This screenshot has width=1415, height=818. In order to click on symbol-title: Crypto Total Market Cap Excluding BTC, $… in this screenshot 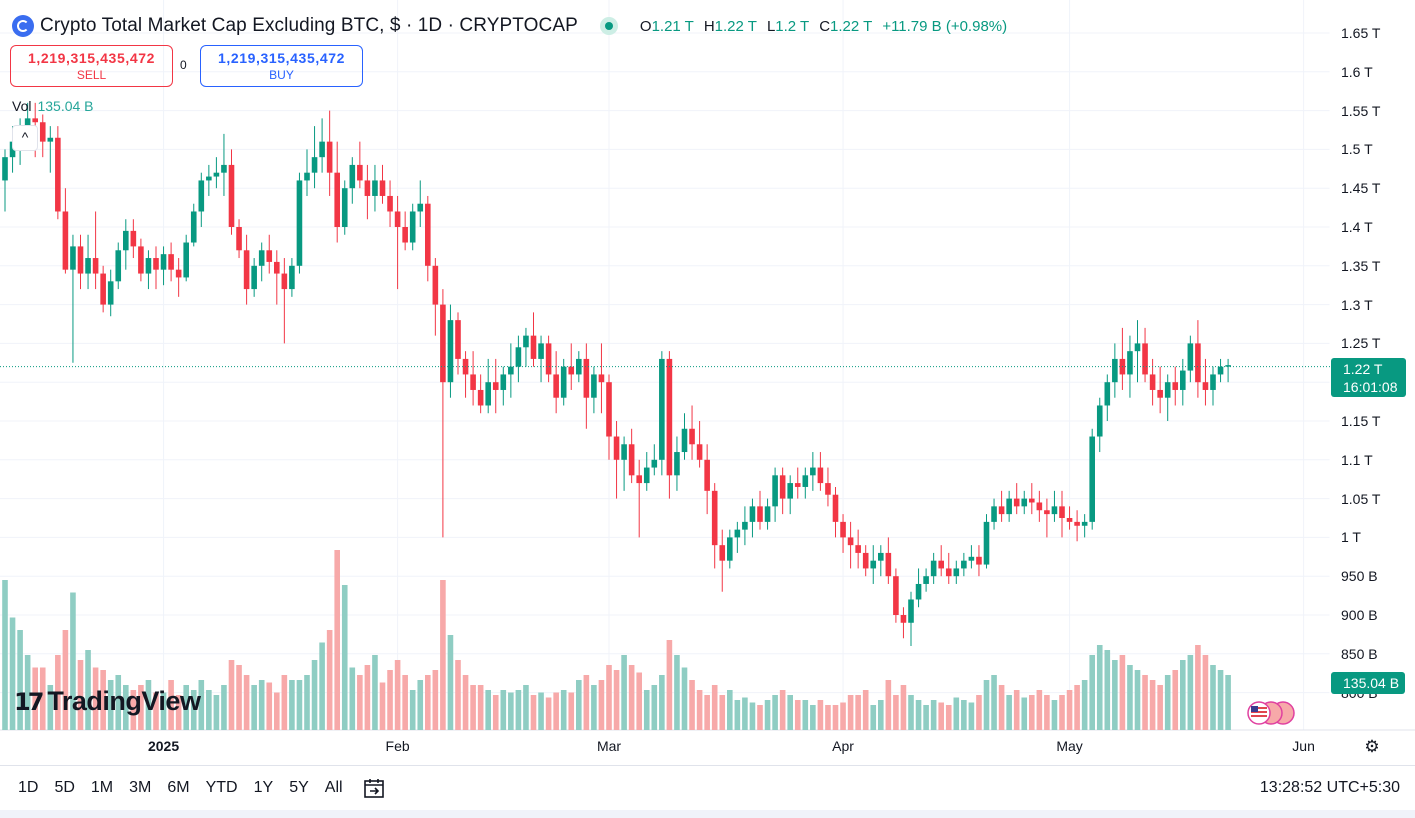, I will do `click(309, 25)`.